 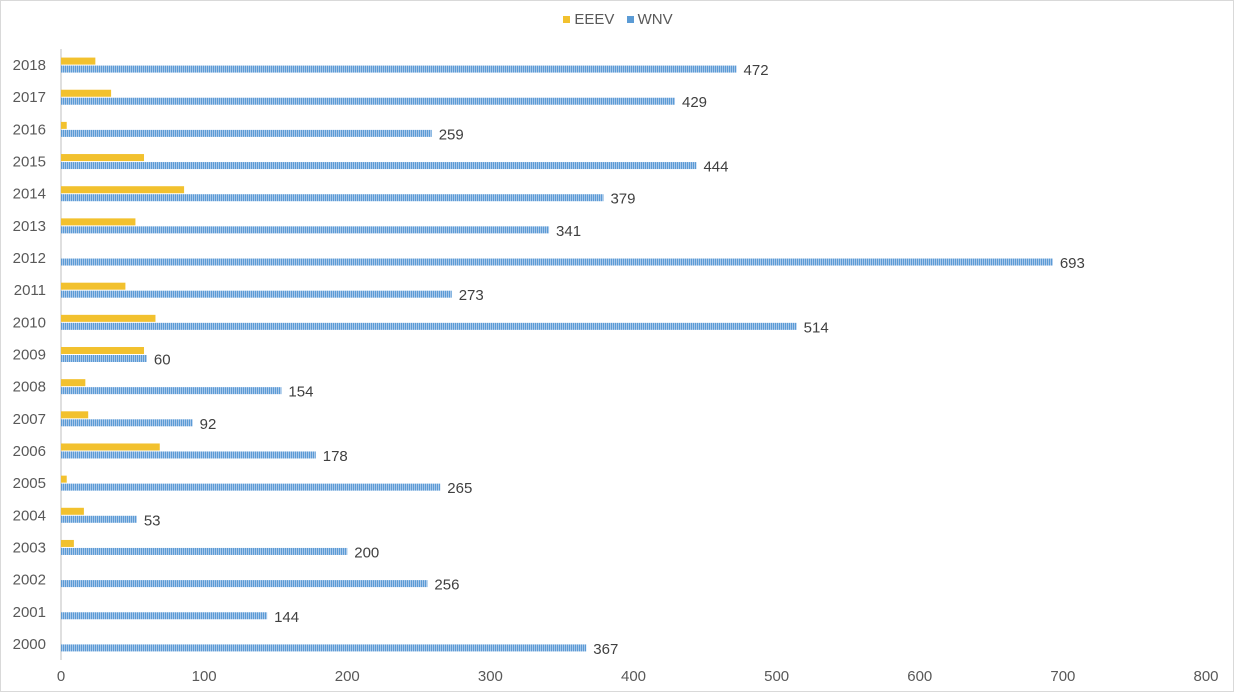 What do you see at coordinates (29, 97) in the screenshot?
I see `y-tick-label-2017: 2017` at bounding box center [29, 97].